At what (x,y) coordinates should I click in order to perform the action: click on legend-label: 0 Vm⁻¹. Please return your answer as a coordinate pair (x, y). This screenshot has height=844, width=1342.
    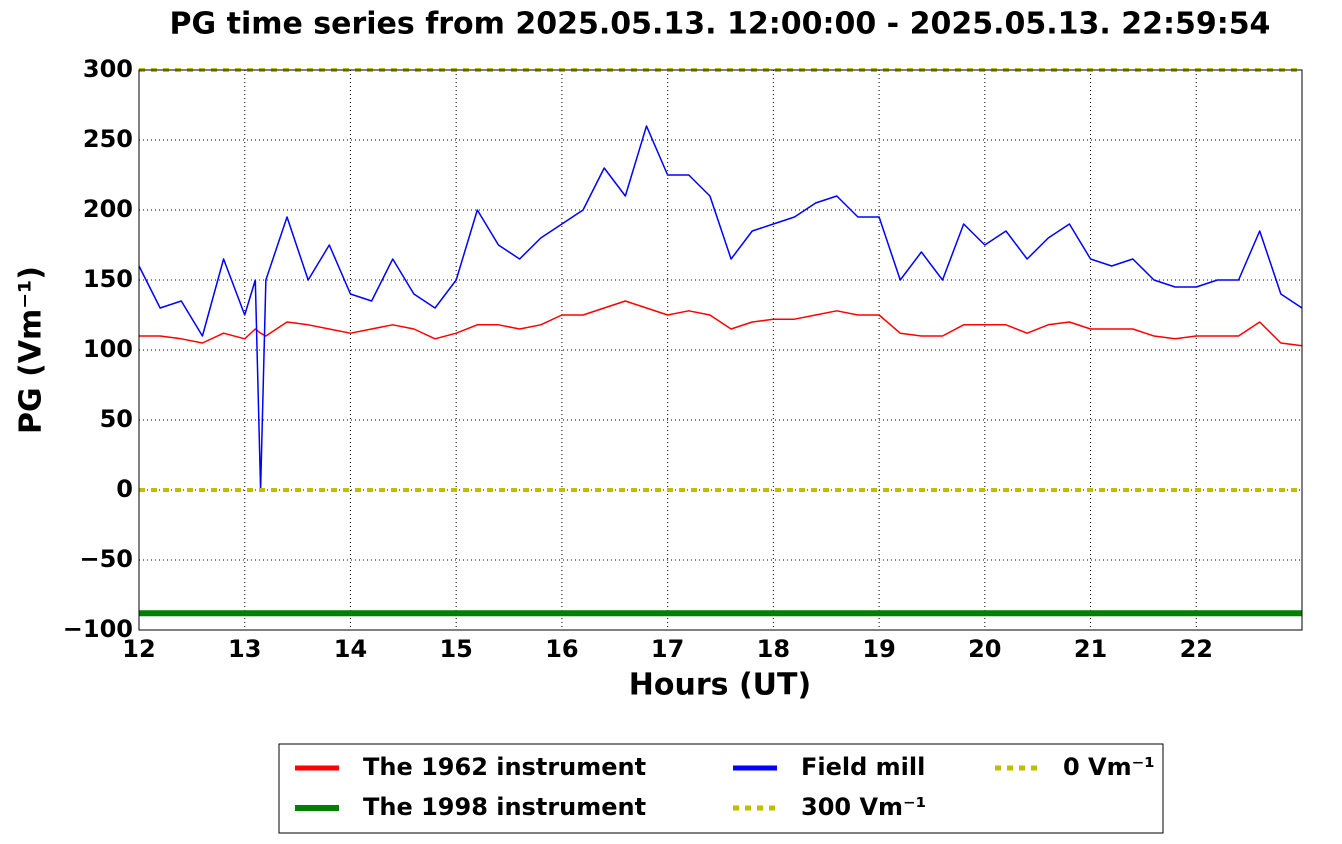
    Looking at the image, I should click on (1109, 767).